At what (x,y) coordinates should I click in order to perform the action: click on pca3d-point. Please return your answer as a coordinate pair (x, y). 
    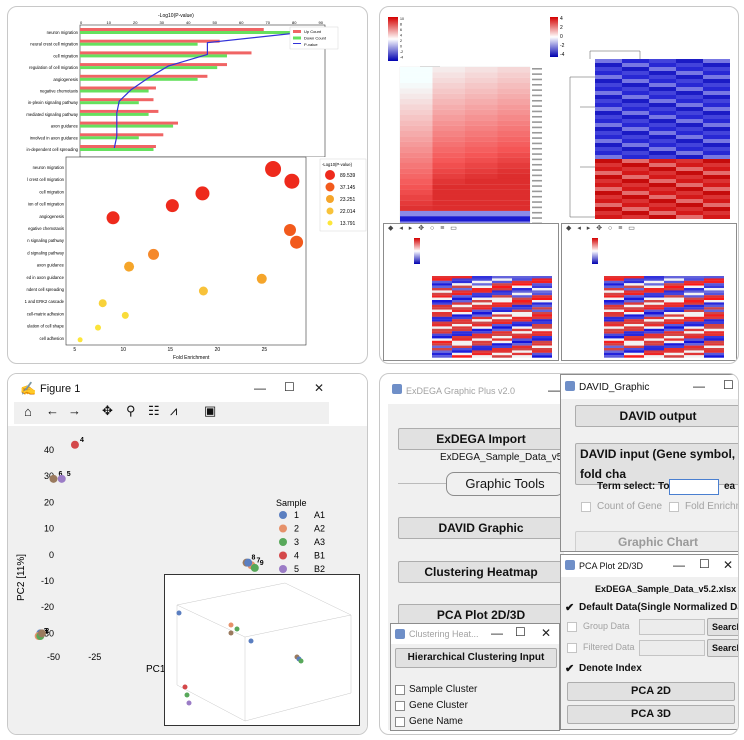
    Looking at the image, I should click on (187, 695).